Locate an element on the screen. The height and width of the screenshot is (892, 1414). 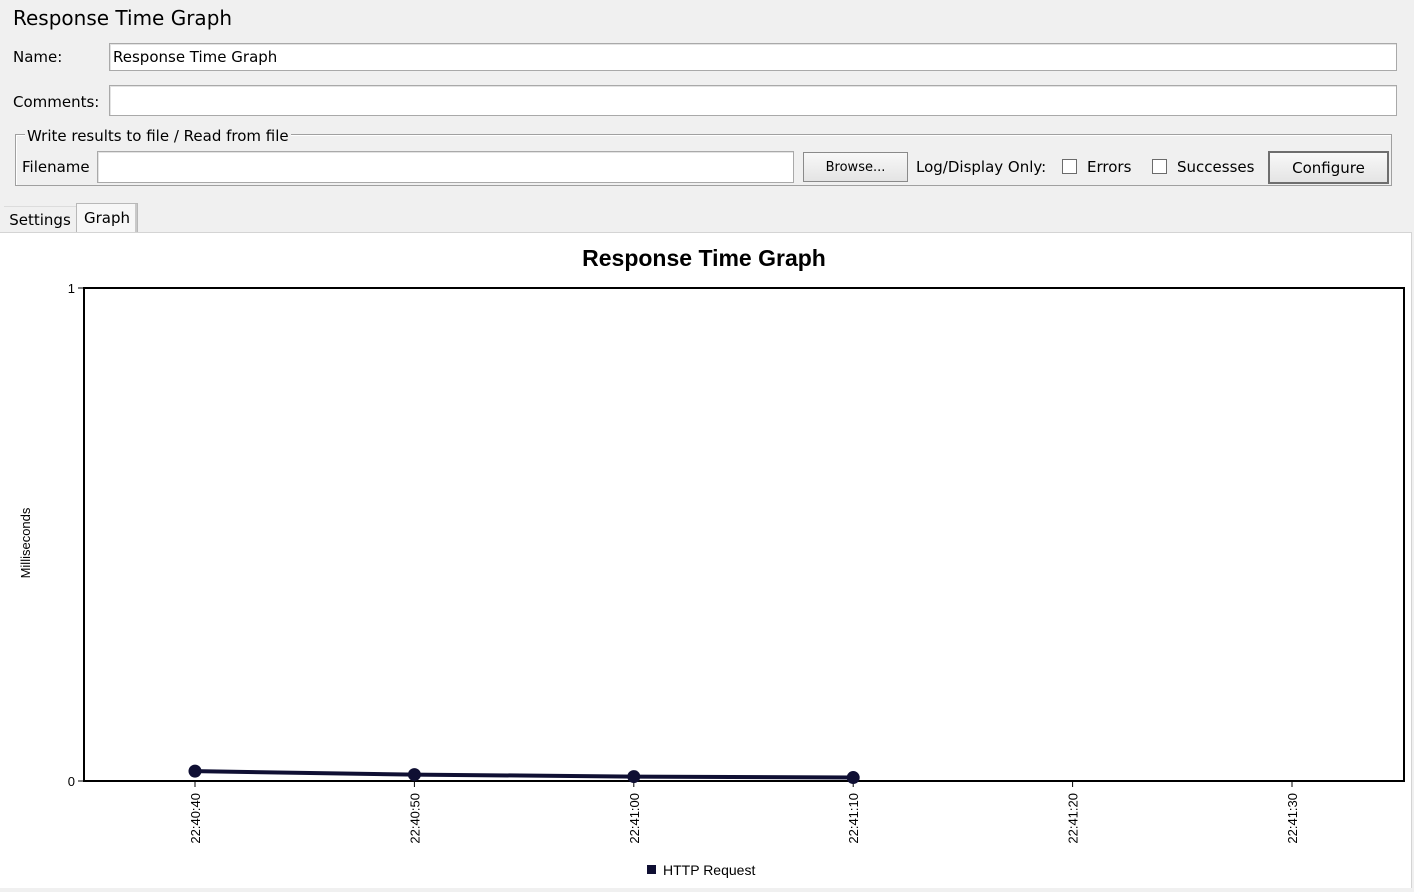
successes-label: Successes is located at coordinates (1216, 167).